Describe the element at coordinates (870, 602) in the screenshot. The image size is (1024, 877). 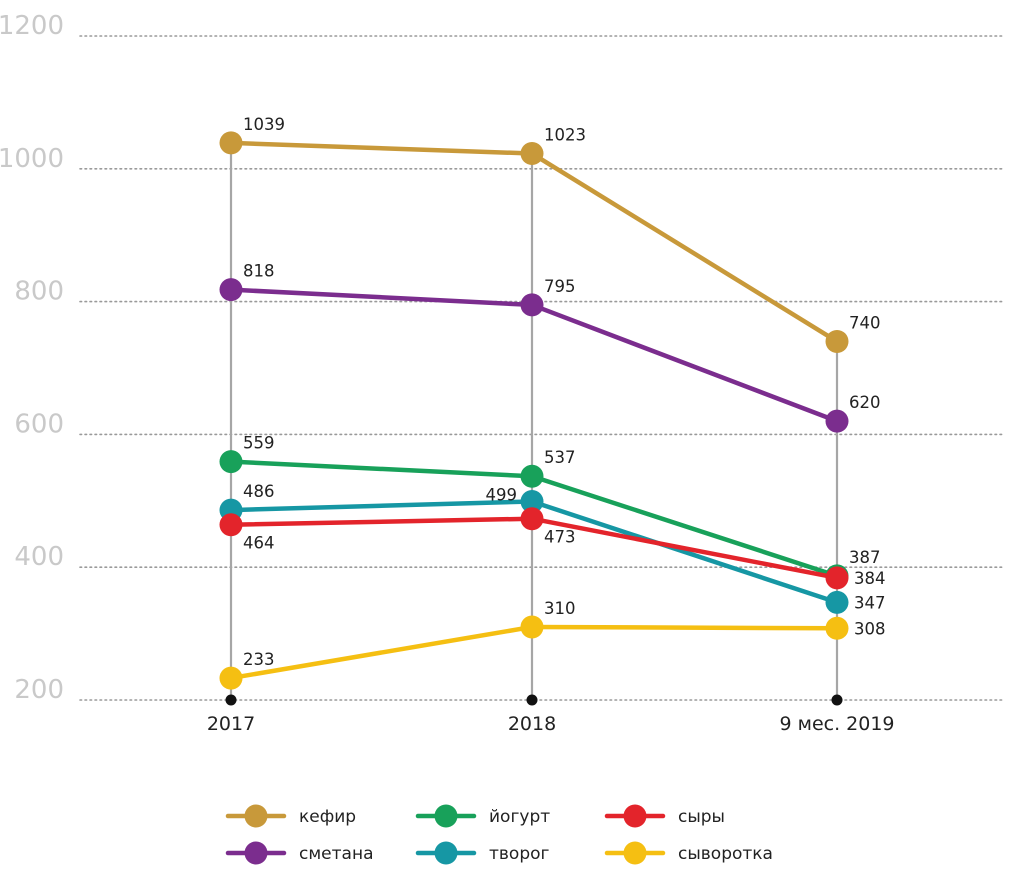
I see `data-label: 347` at that location.